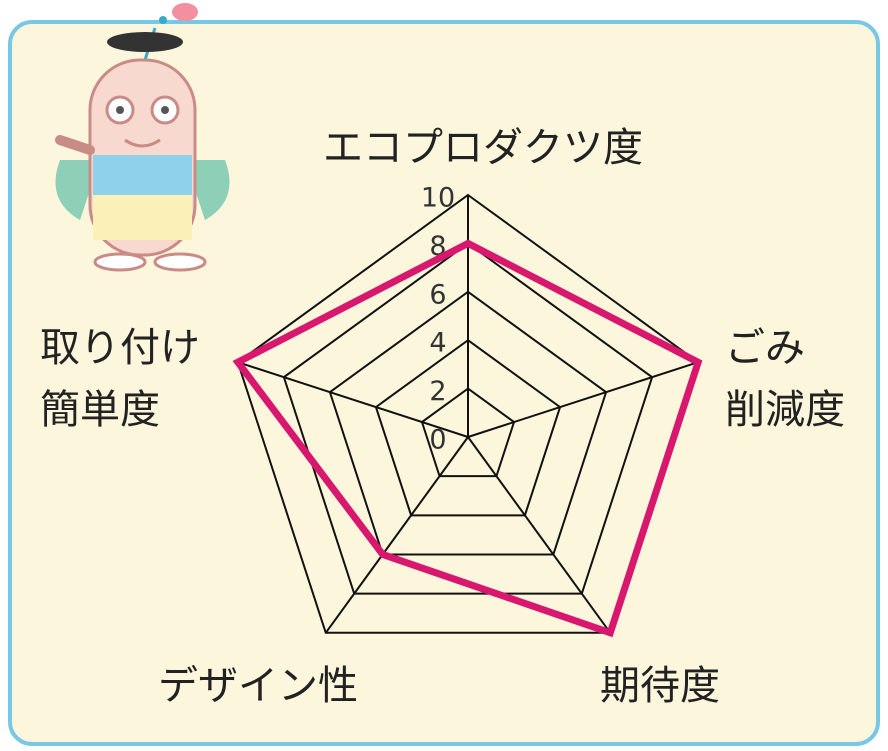  What do you see at coordinates (437, 343) in the screenshot?
I see `r-tick-label: 4` at bounding box center [437, 343].